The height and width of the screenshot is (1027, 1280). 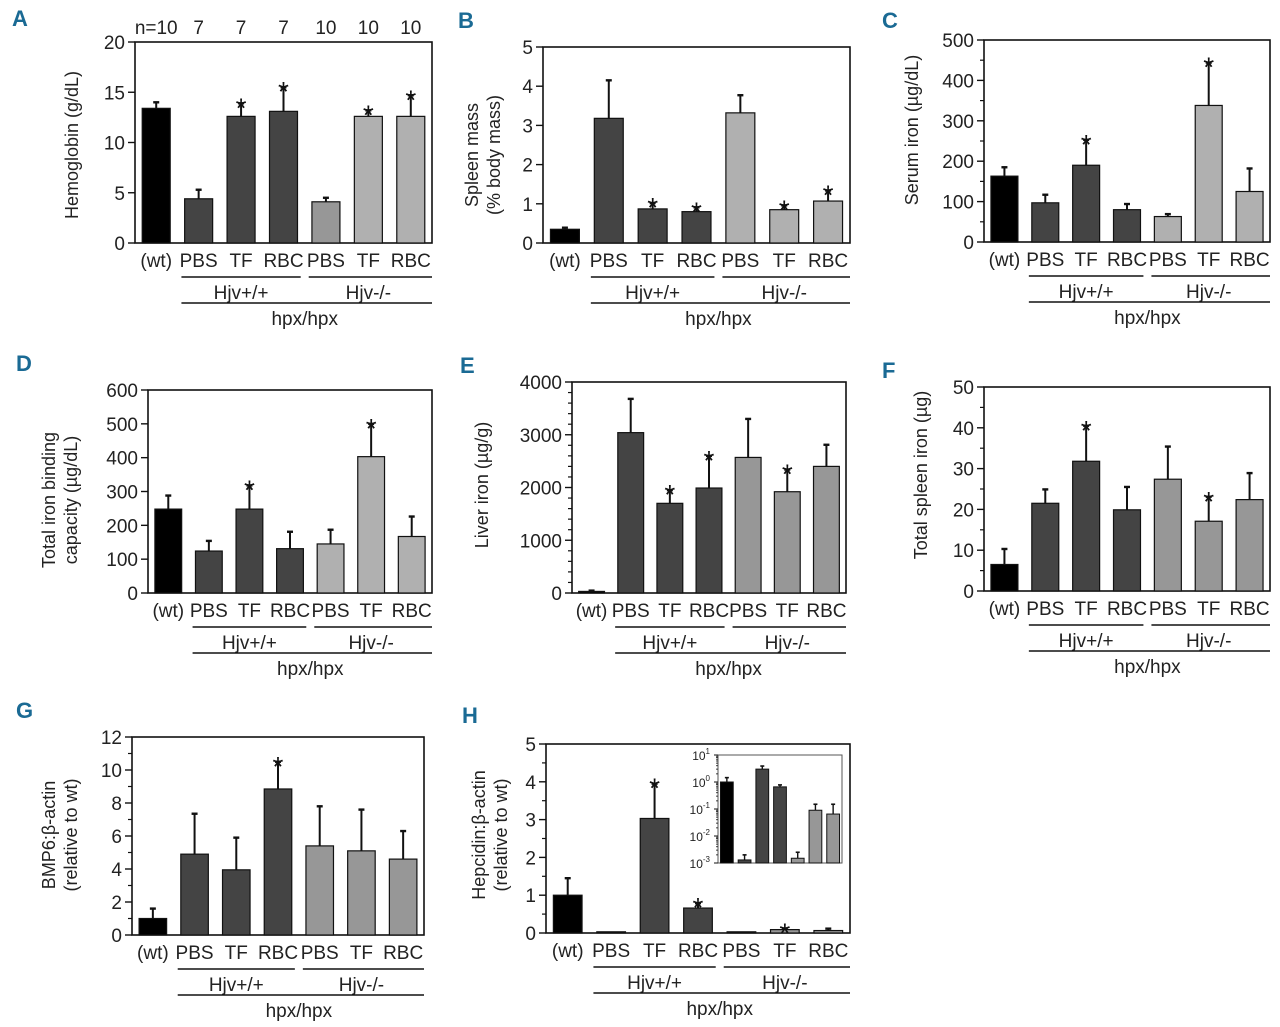 What do you see at coordinates (958, 81) in the screenshot?
I see `y-tick-label: 400` at bounding box center [958, 81].